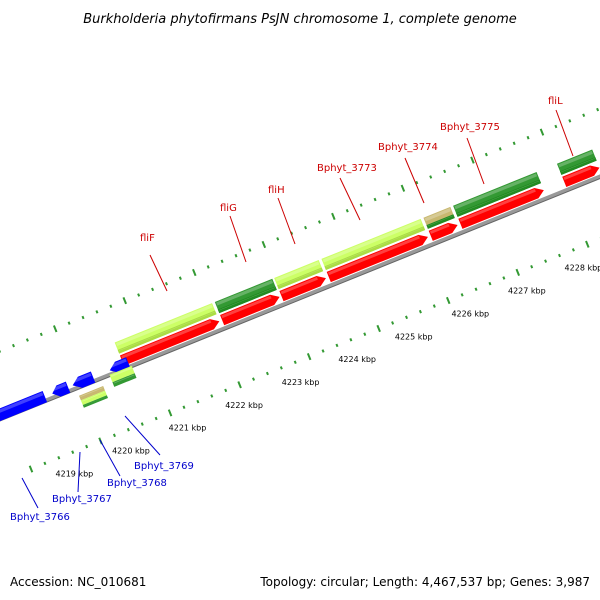 Image resolution: width=600 pixels, height=600 pixels. Describe the element at coordinates (137, 483) in the screenshot. I see `lower-gene-label: Bphyt_3768` at that location.